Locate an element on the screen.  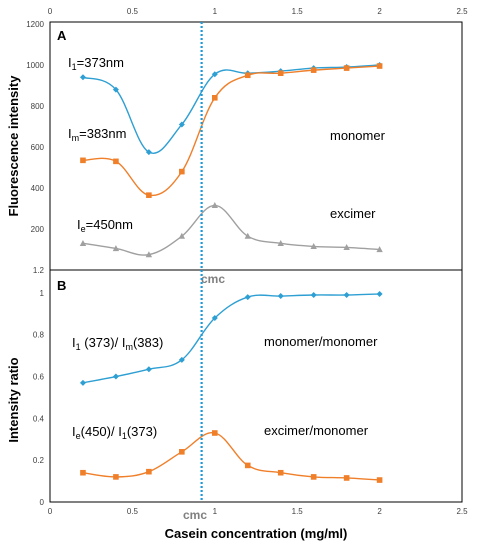
panel-1-xtick-2: 1 is located at coordinates (215, 511).